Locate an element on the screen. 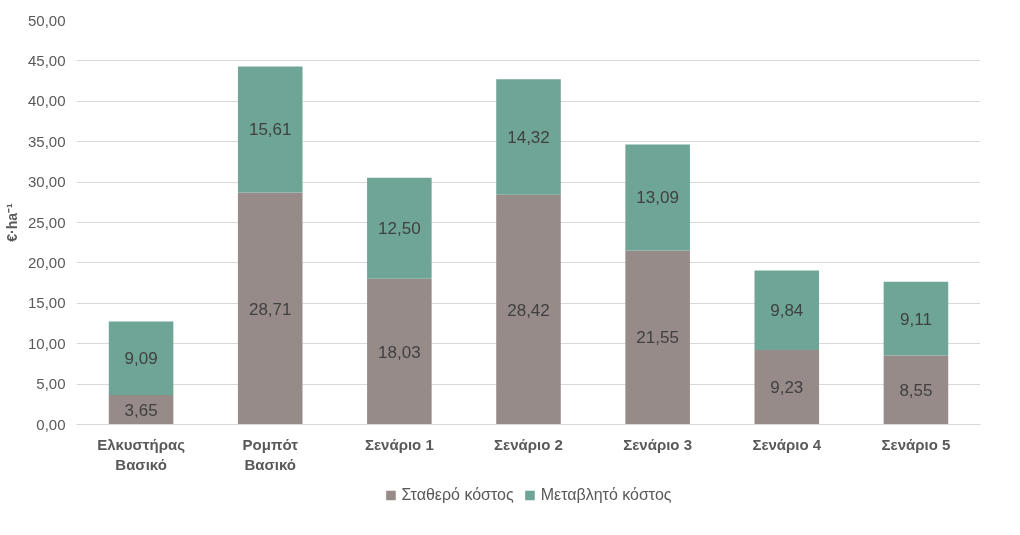  y-tick-label: 15,00 is located at coordinates (46, 303).